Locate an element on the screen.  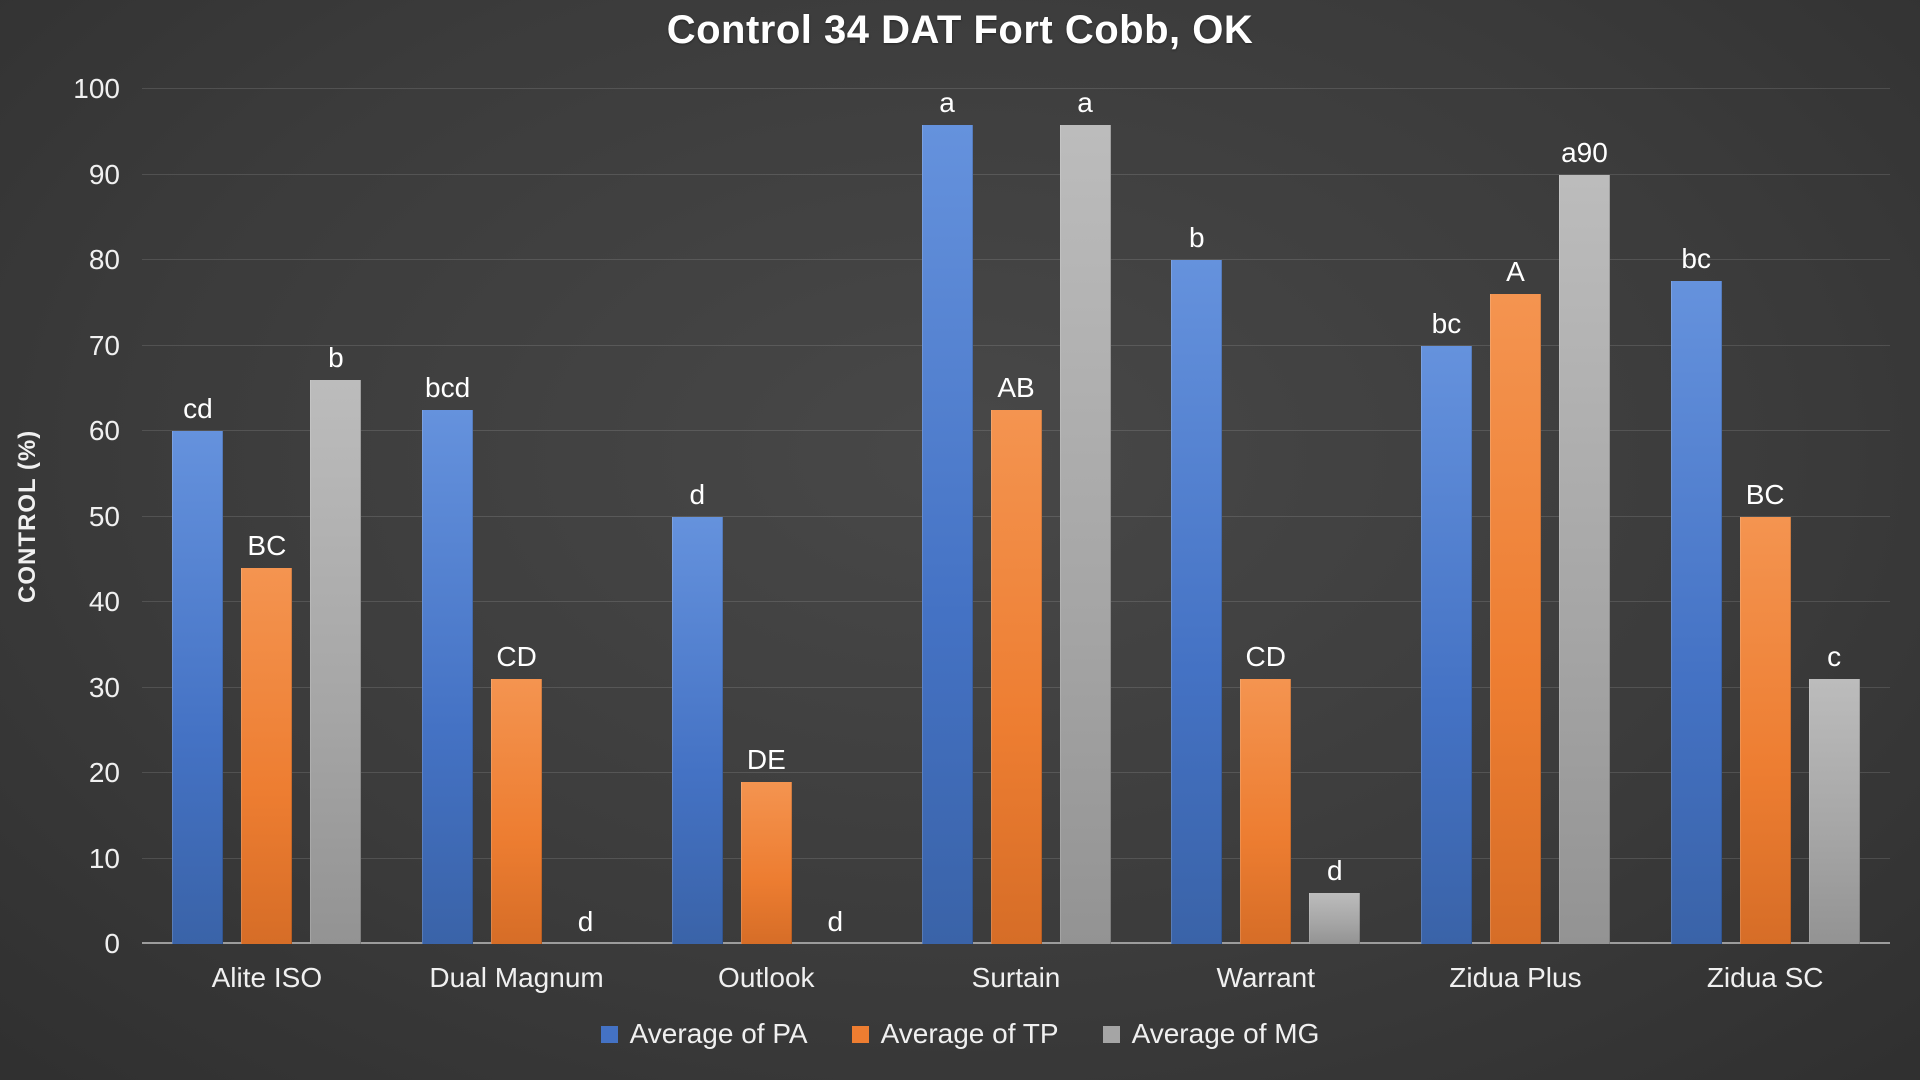
bar-column: bcd is located at coordinates (448, 516).